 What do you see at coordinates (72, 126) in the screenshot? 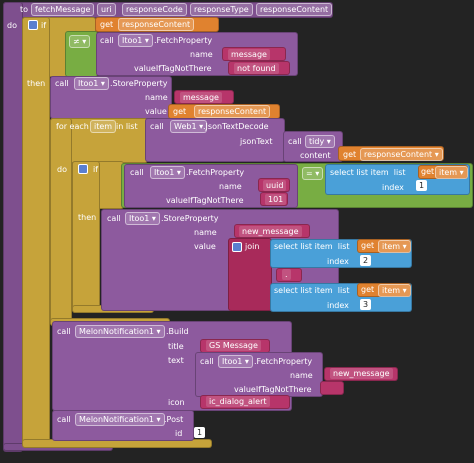
I see `block-label: for each` at bounding box center [72, 126].